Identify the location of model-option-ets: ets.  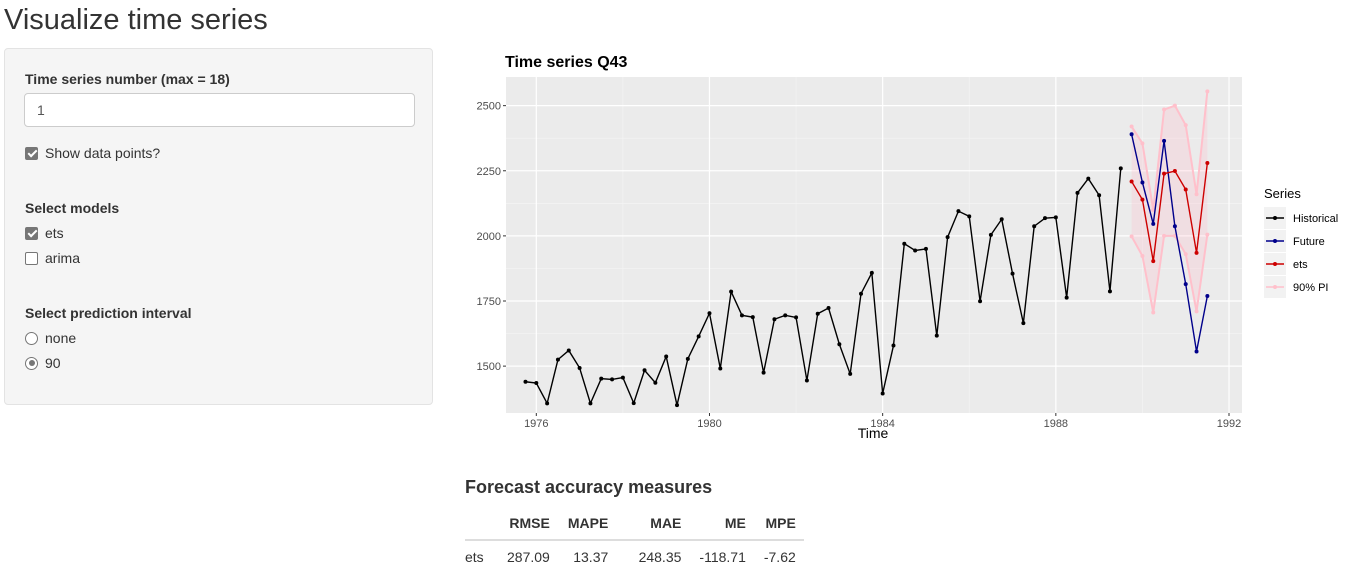
(44, 233).